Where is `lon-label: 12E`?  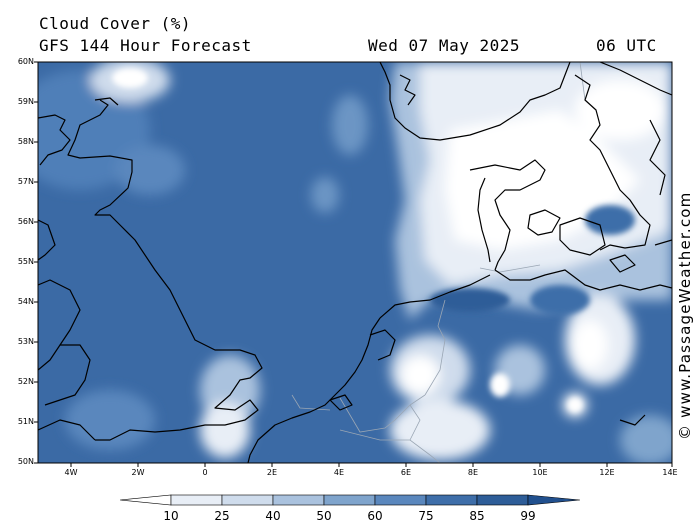
lon-label: 12E is located at coordinates (607, 472).